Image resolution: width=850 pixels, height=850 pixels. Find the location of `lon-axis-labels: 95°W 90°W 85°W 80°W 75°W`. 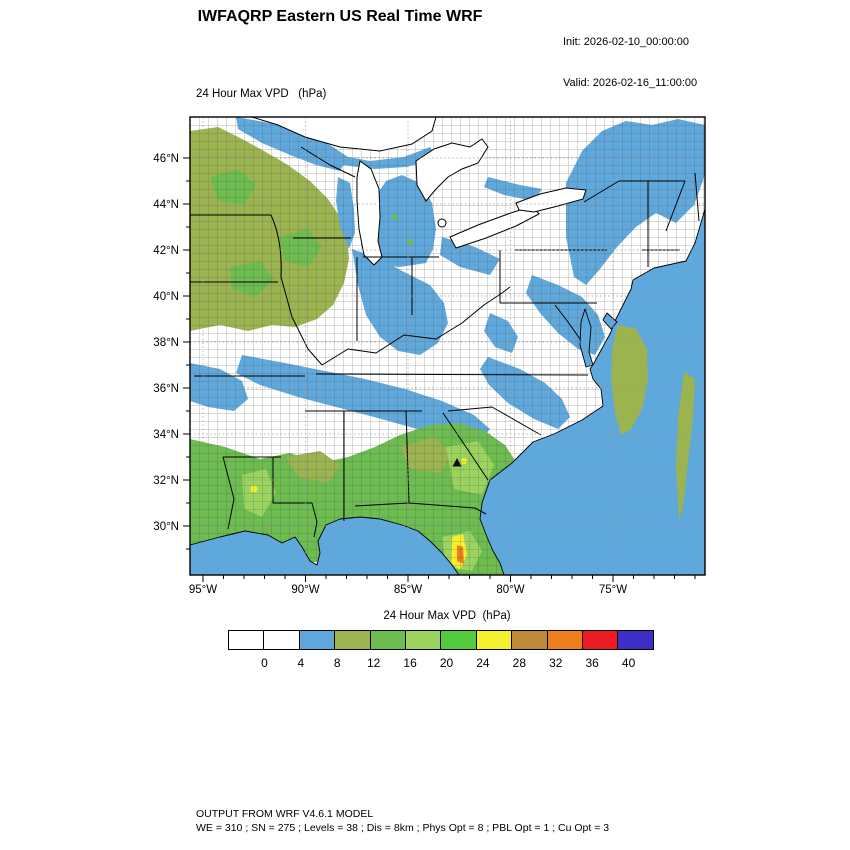

lon-axis-labels: 95°W 90°W 85°W 80°W 75°W is located at coordinates (408, 590).